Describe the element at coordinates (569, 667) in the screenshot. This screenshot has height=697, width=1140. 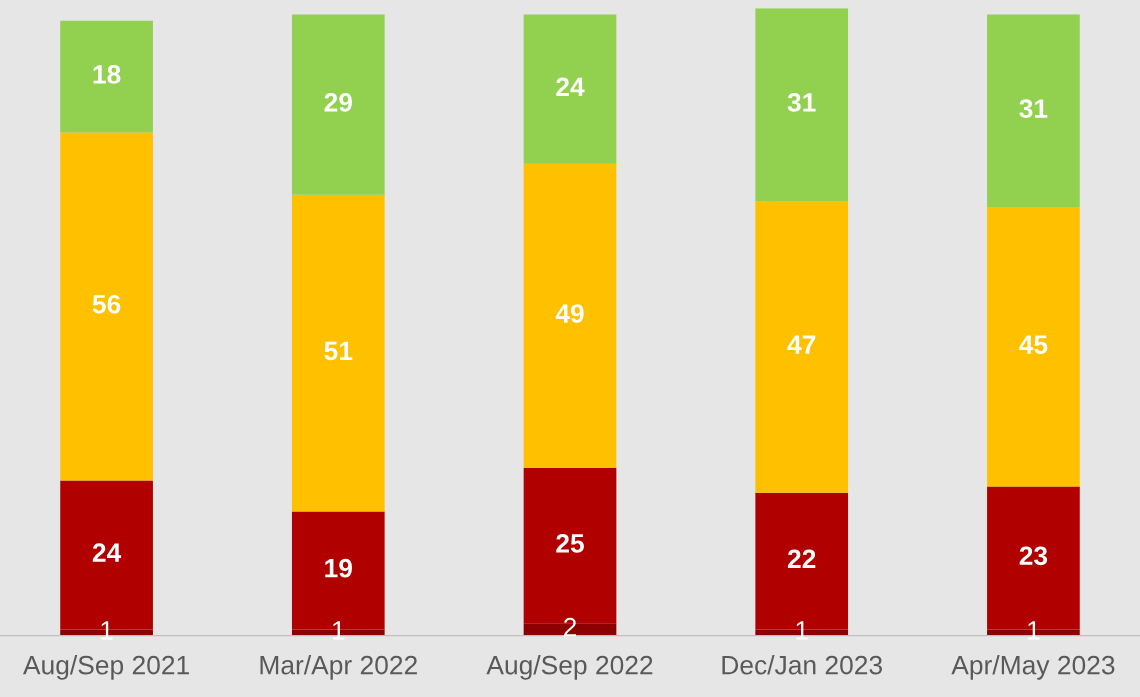
I see `x-tick-label: Aug/Sep 2022` at that location.